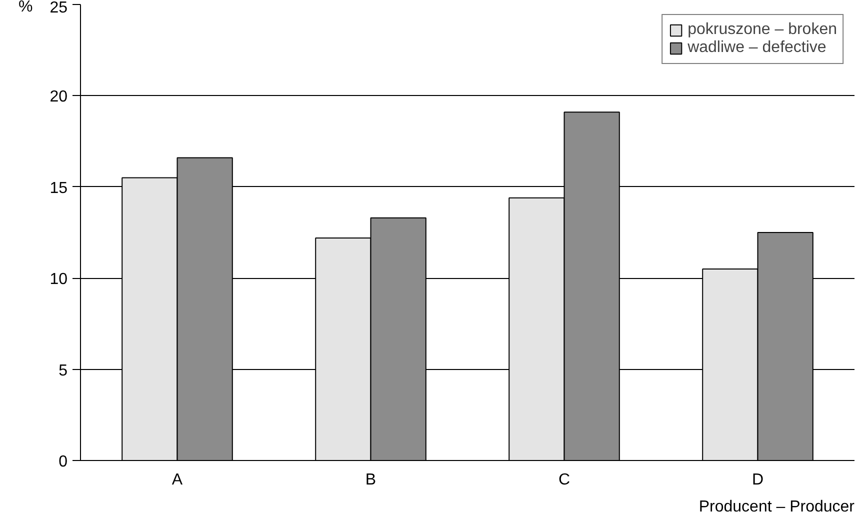 This screenshot has height=530, width=864. I want to click on y-tick-label: 0, so click(63, 462).